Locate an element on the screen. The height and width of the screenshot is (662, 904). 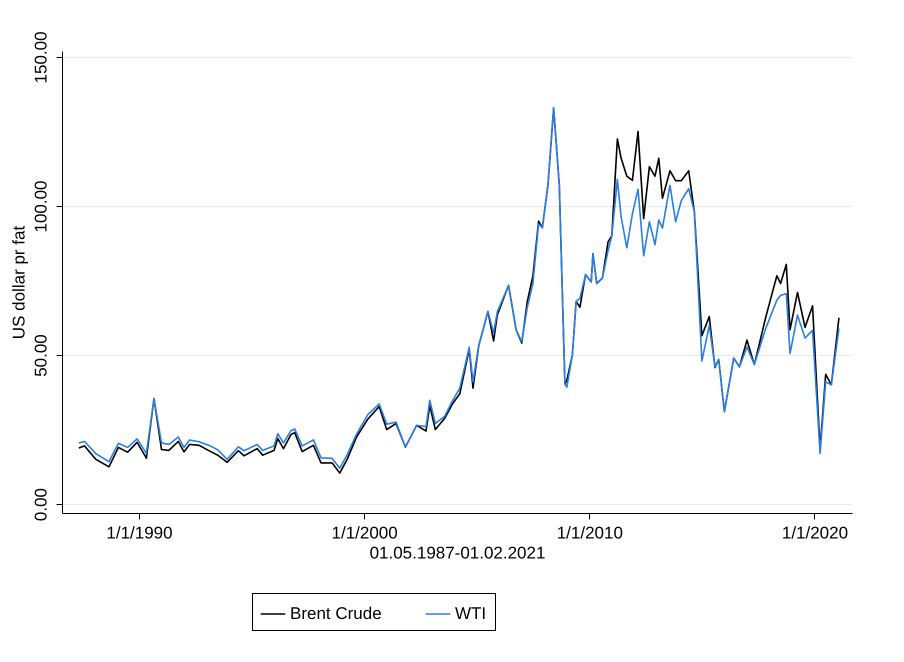
x-tick-label: 1/1/2010 is located at coordinates (589, 533).